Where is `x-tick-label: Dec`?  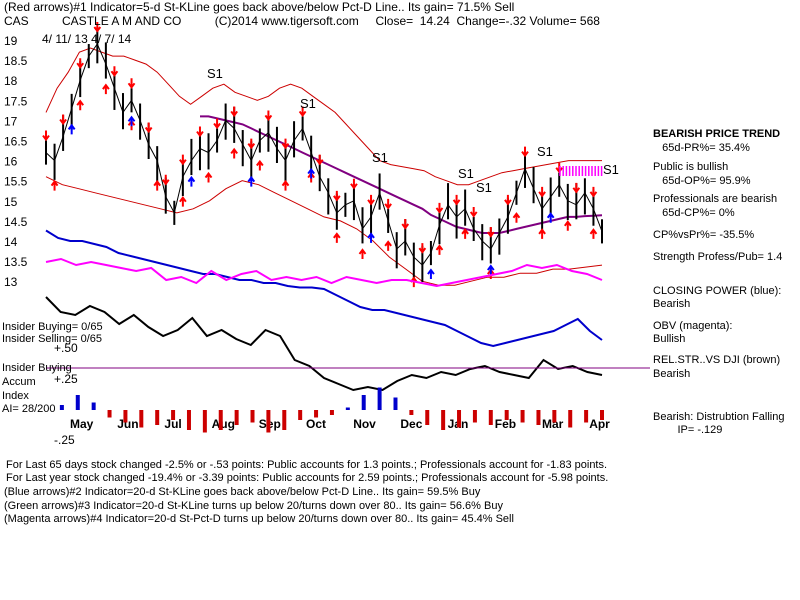 x-tick-label: Dec is located at coordinates (411, 424).